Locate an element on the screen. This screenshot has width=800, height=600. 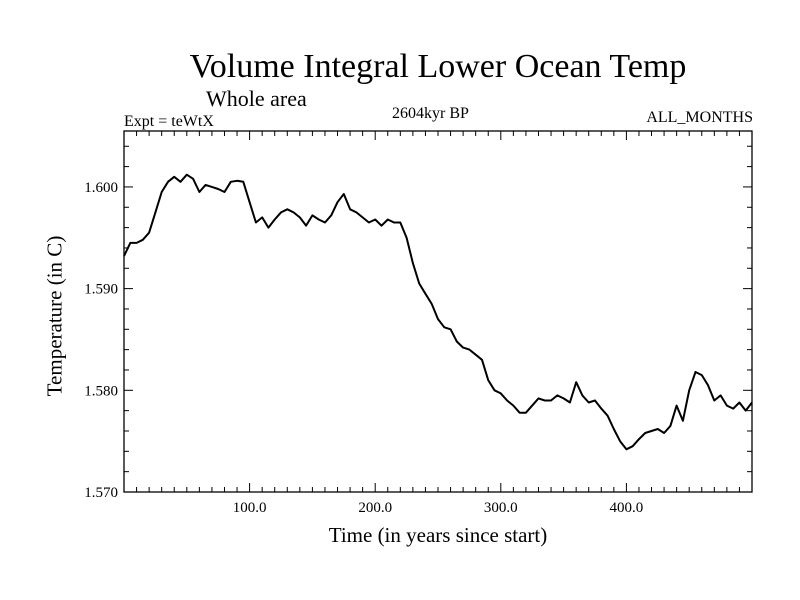
x-tick-label: 200.0 is located at coordinates (375, 508).